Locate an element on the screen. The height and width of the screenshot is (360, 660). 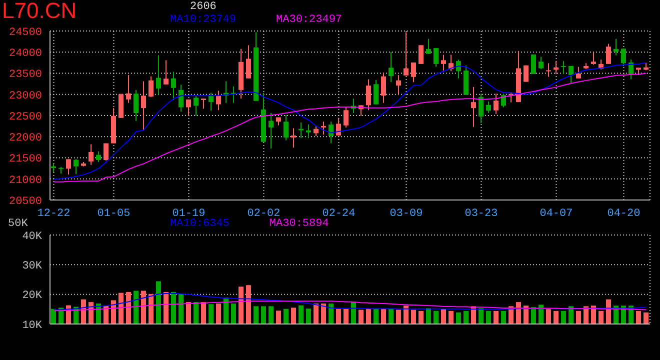
chart-title: L70.CN is located at coordinates (39, 12).